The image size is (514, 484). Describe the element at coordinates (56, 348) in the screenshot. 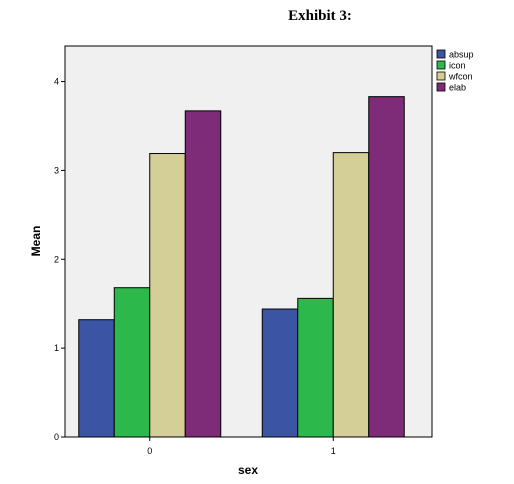

I see `y-tick-label: 1` at that location.